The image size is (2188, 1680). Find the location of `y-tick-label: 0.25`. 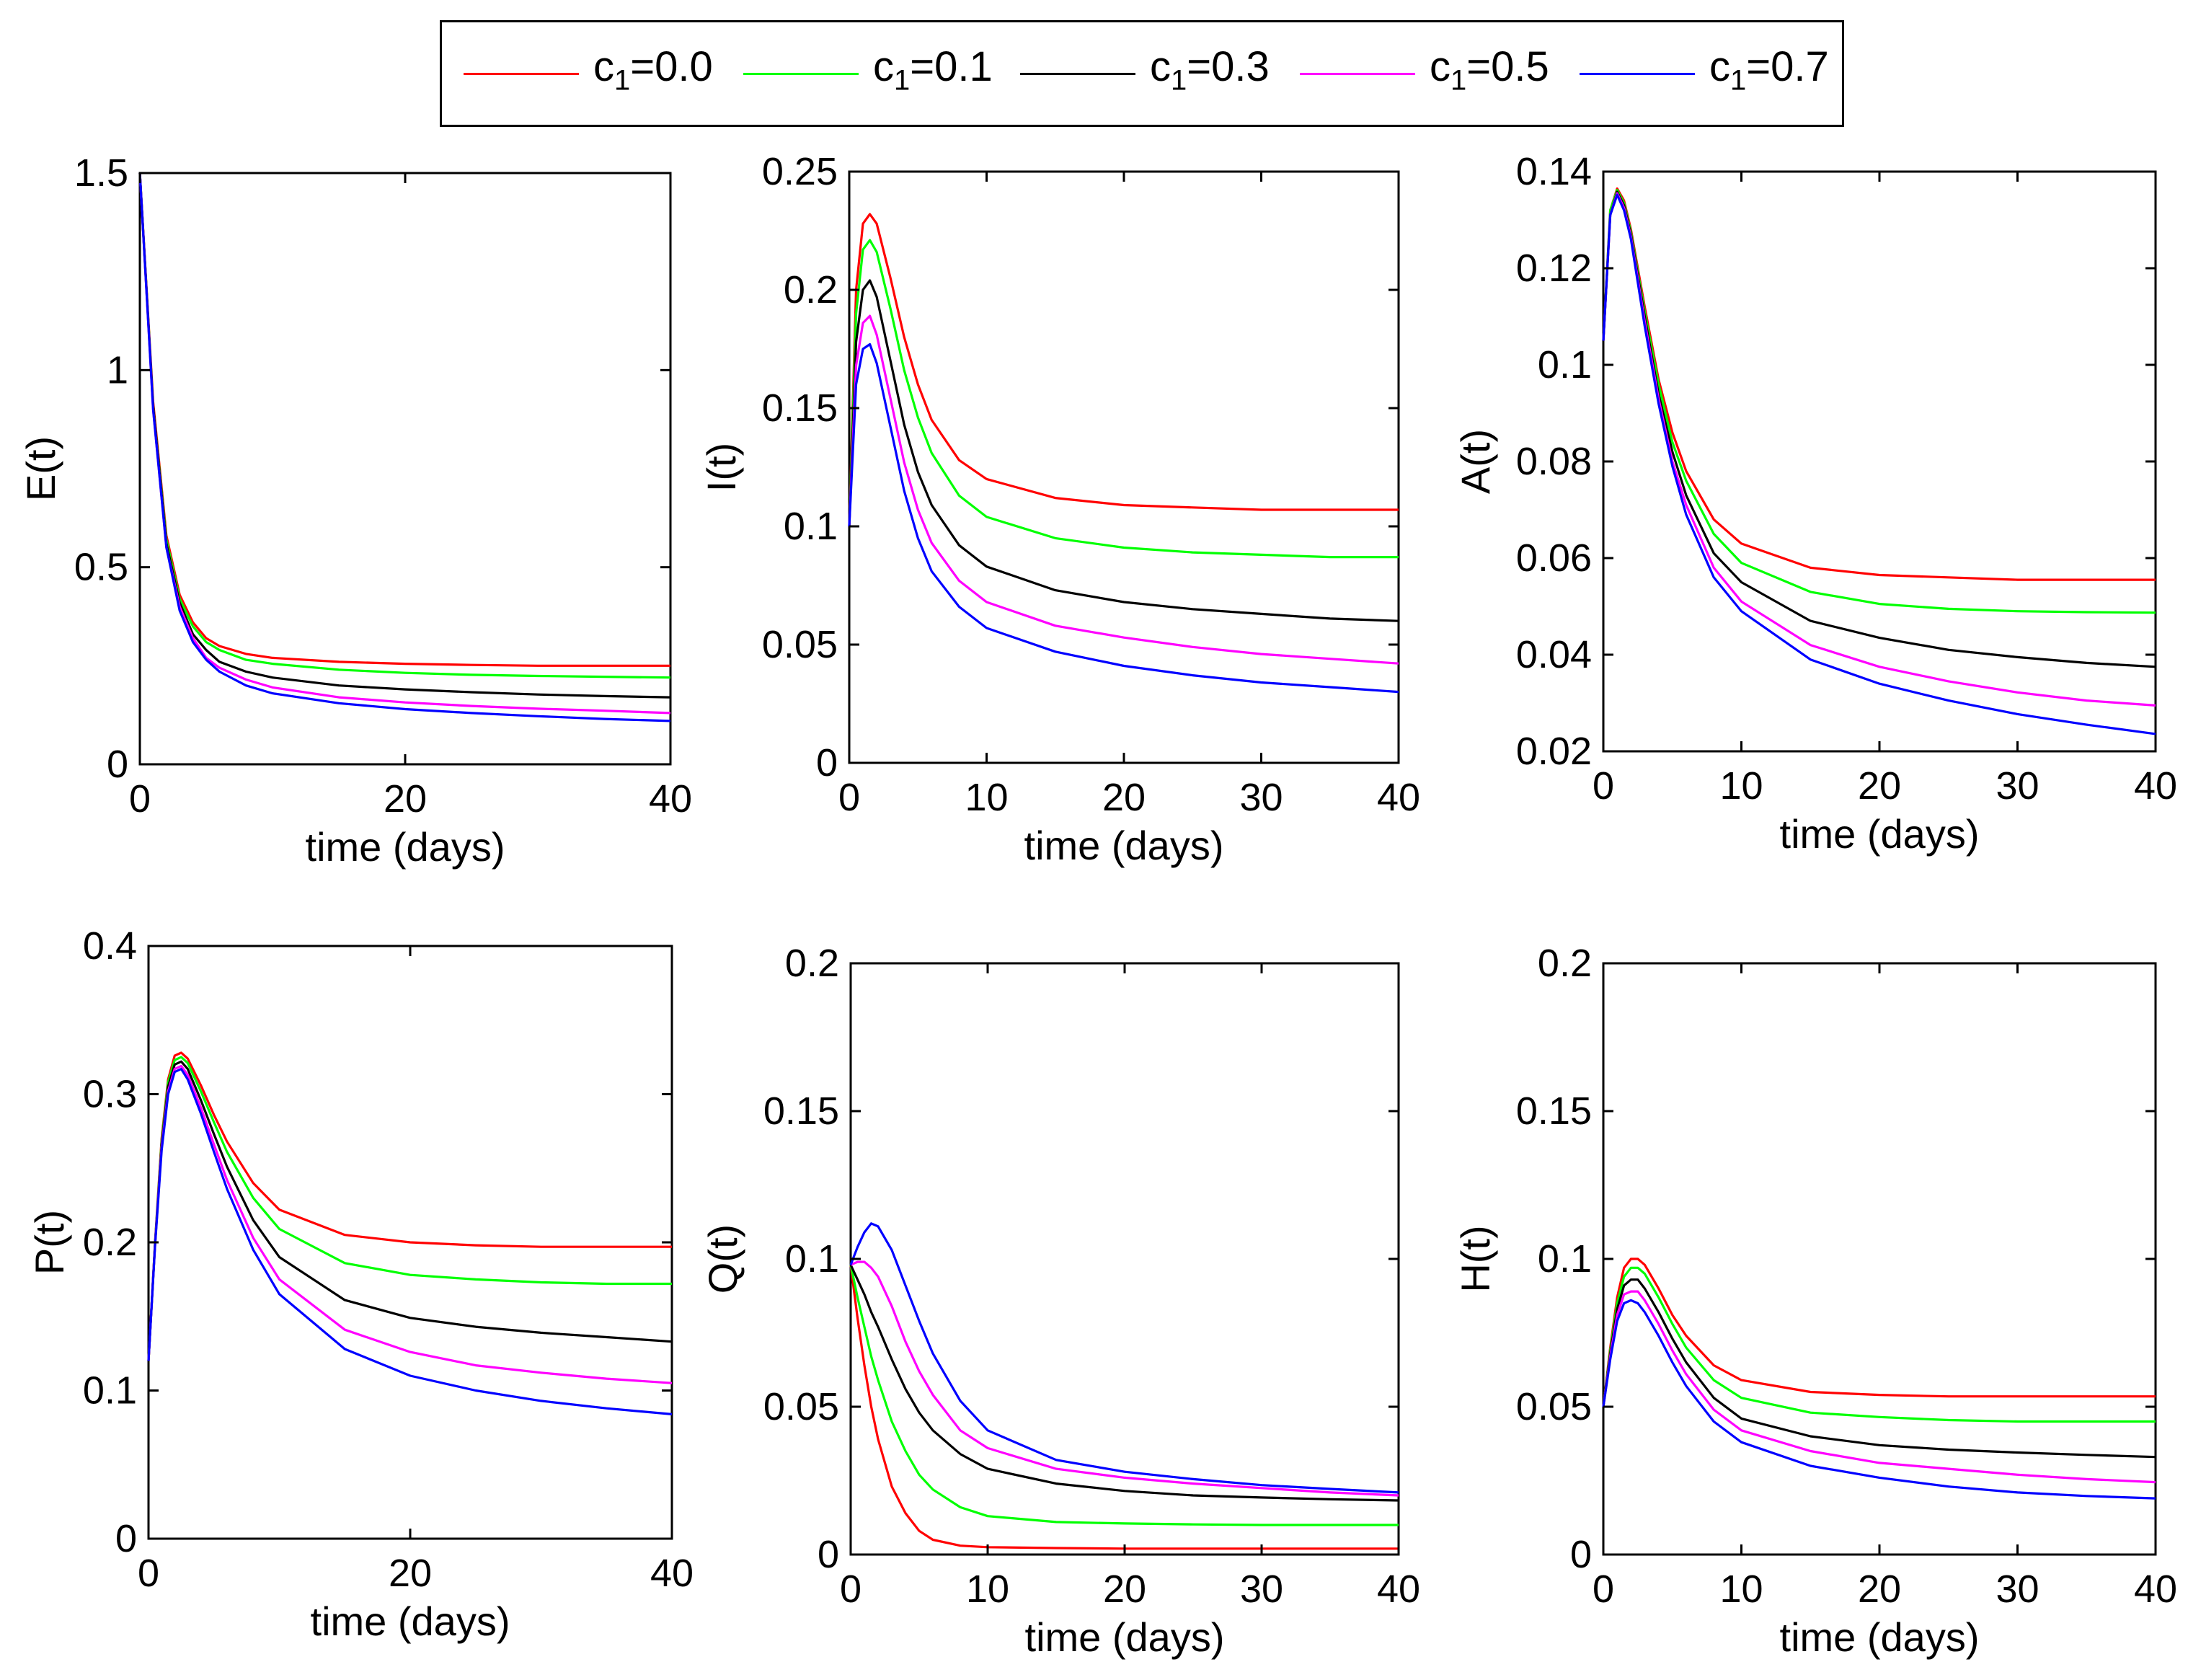

y-tick-label: 0.25 is located at coordinates (800, 171).